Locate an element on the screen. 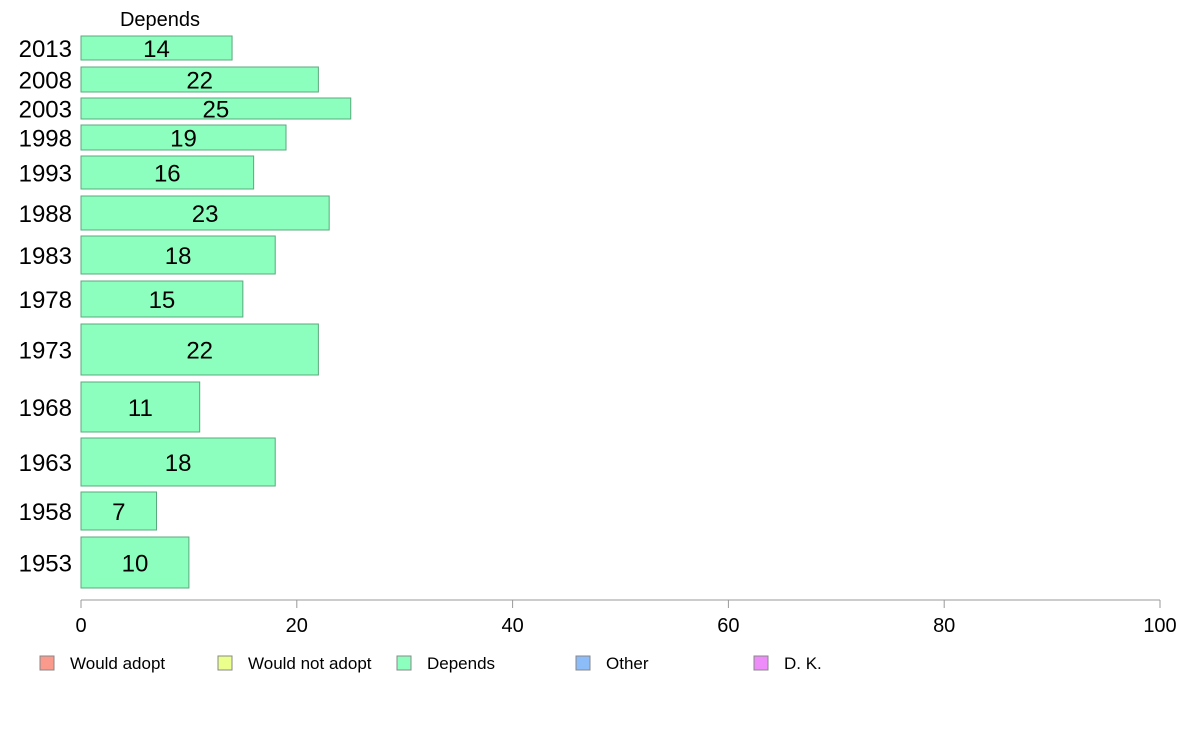 The width and height of the screenshot is (1188, 736). bar-value-label: 10 is located at coordinates (135, 564).